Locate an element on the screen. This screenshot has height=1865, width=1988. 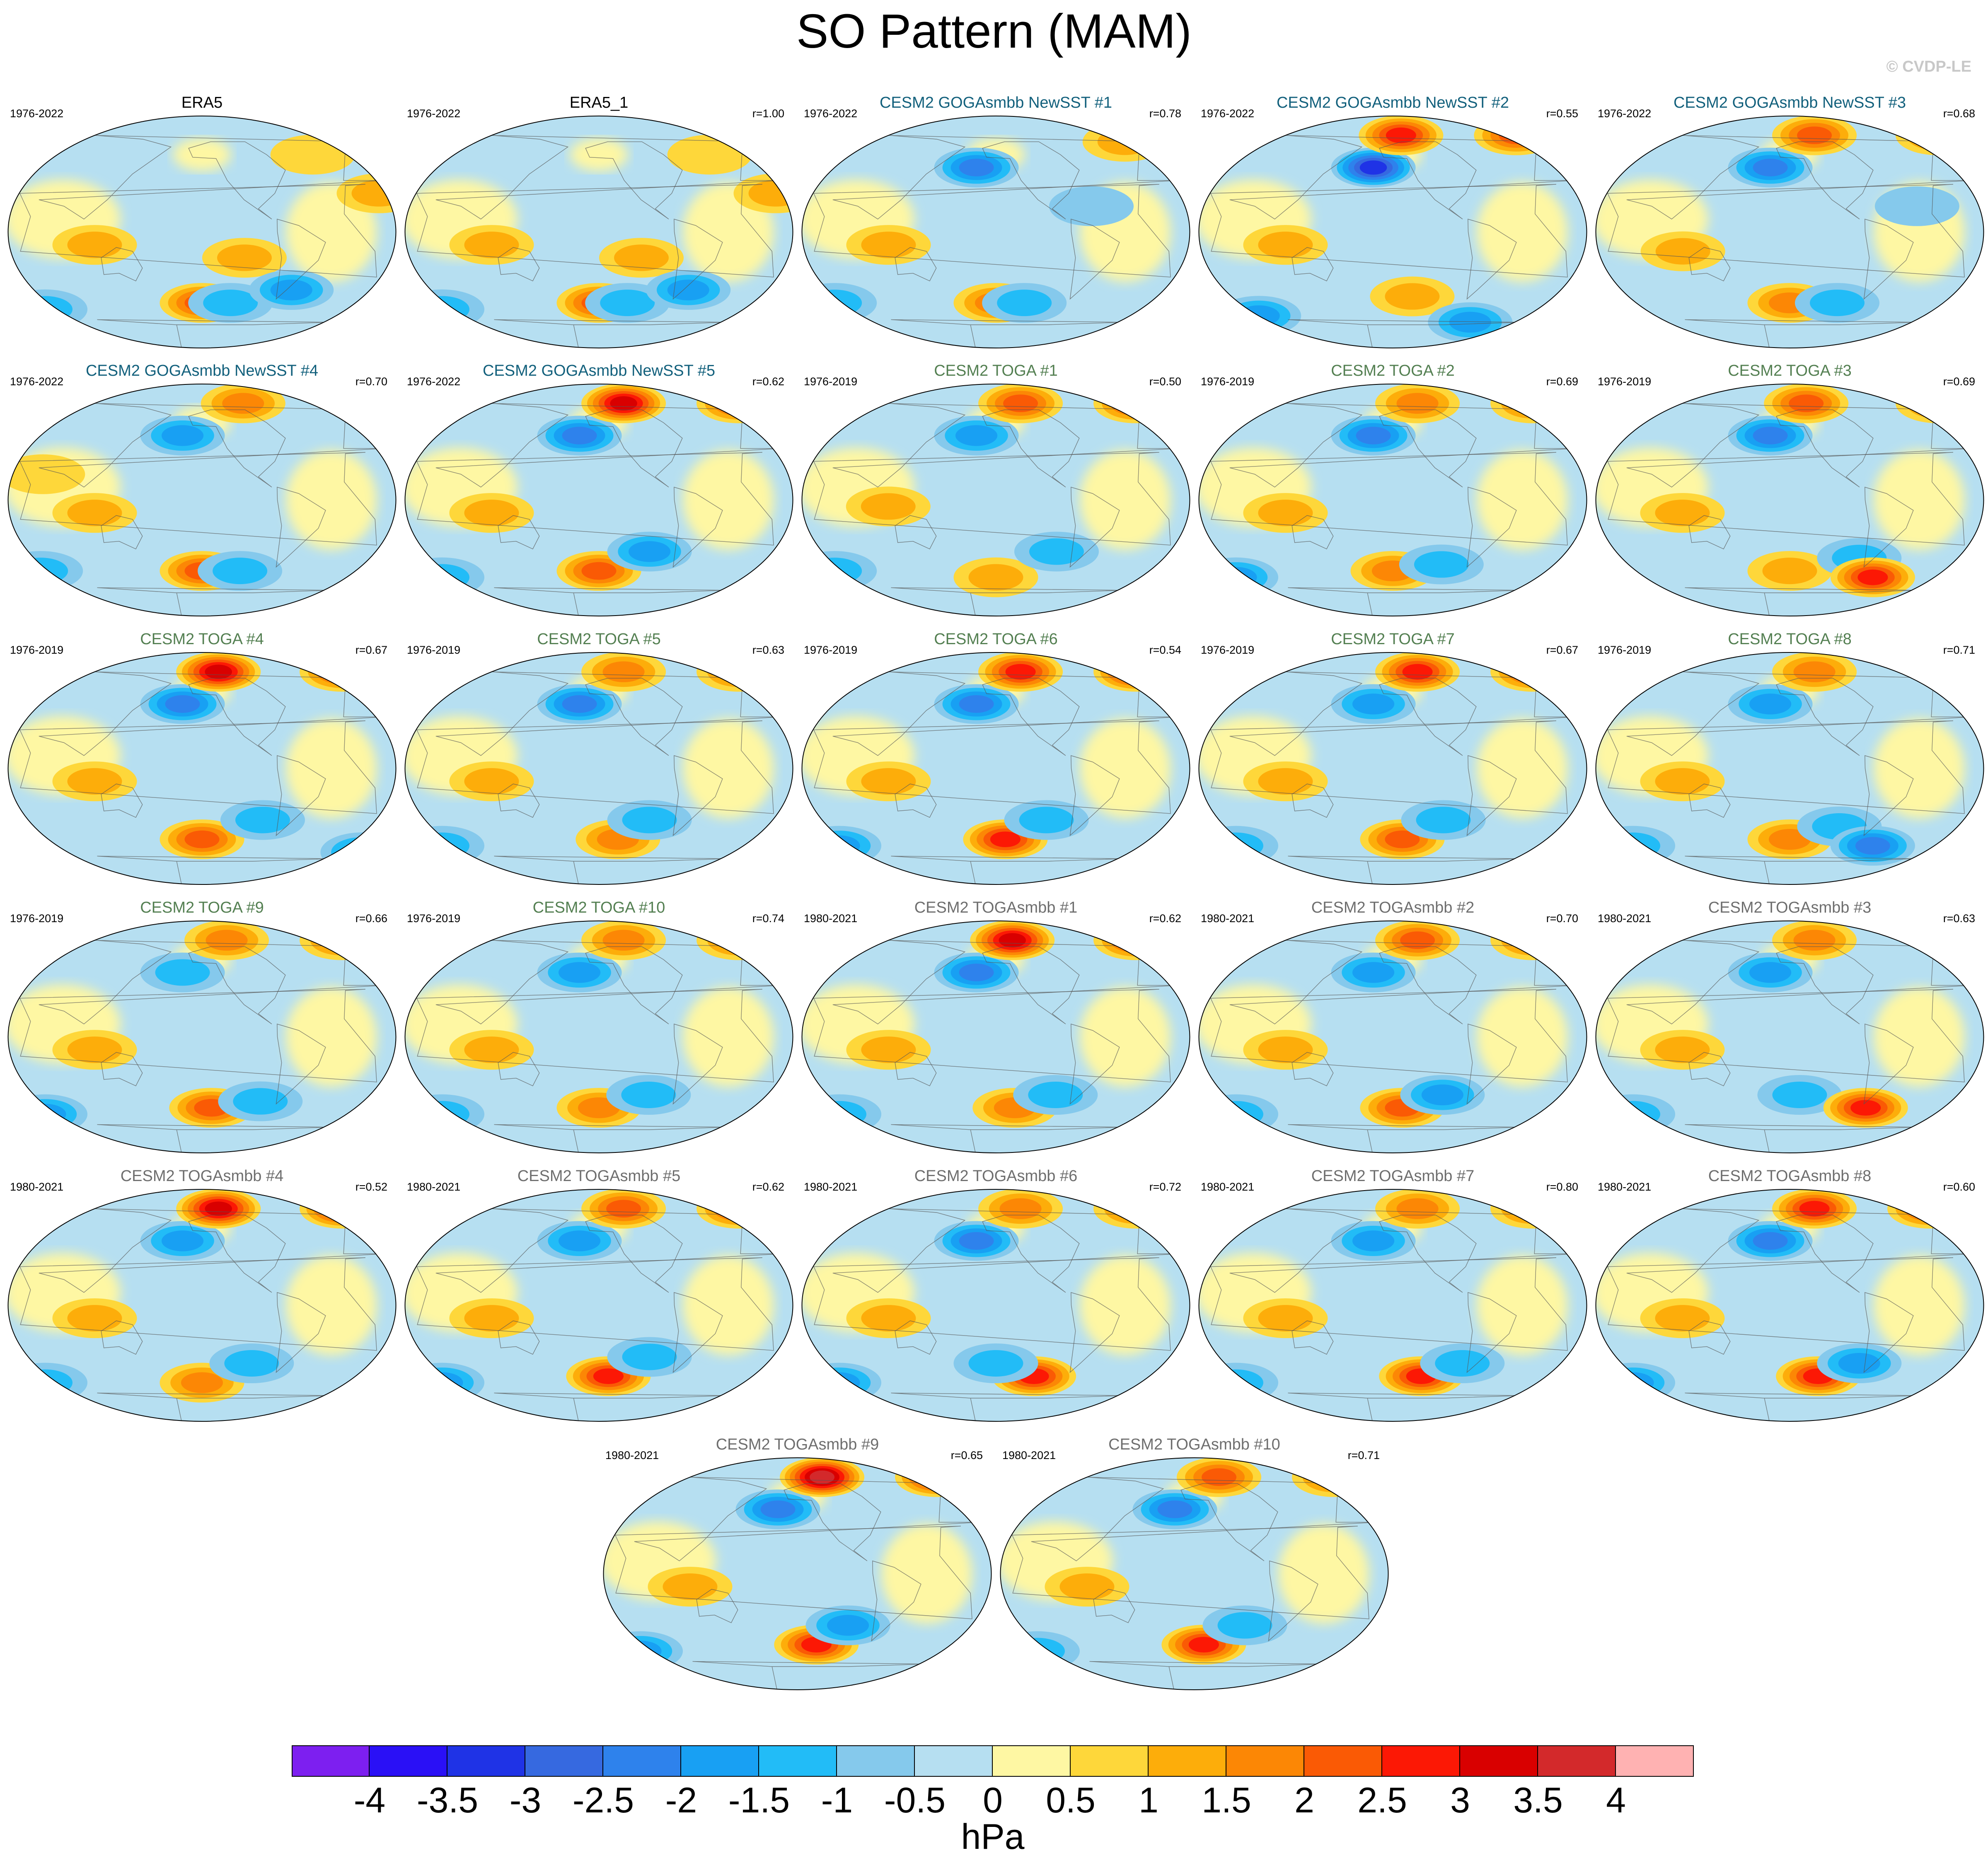
panel-correlation: r=0.50 is located at coordinates (1165, 381).